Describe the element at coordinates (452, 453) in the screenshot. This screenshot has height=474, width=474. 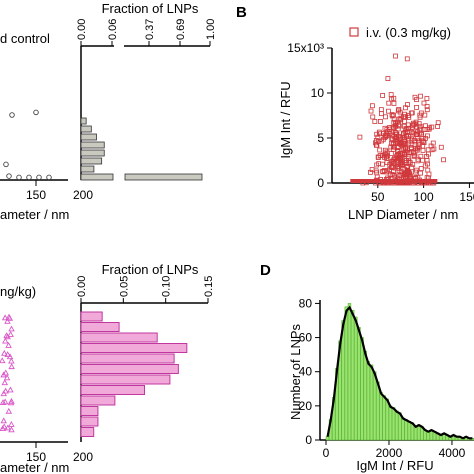
I see `panel-d-xtick-label: 4000` at that location.